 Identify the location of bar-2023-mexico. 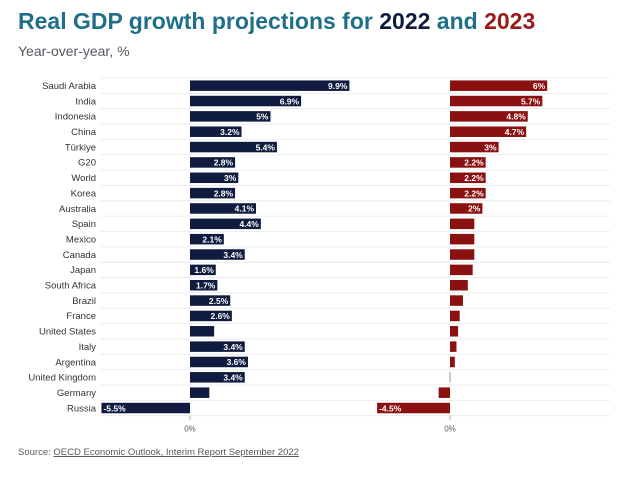
(462, 239).